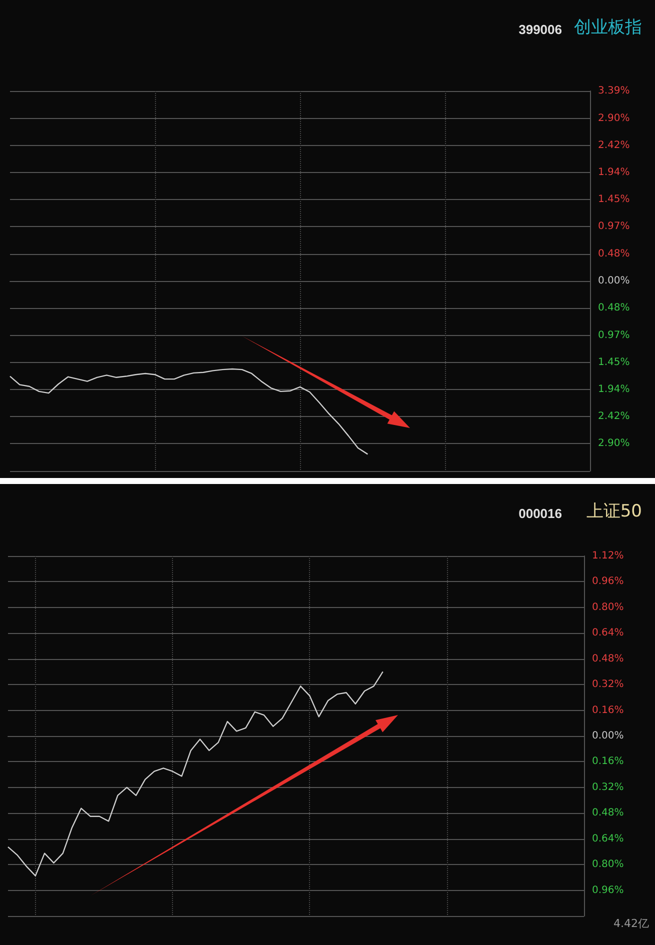  Describe the element at coordinates (540, 513) in the screenshot. I see `chart-subtitle: 000016` at that location.